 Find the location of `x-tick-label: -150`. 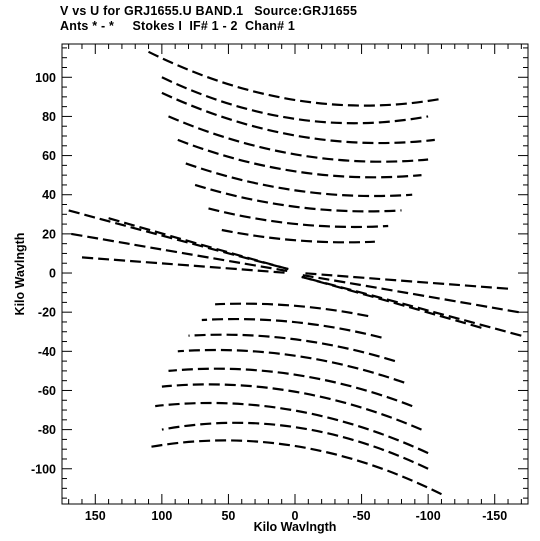

x-tick-label: -150 is located at coordinates (494, 516).